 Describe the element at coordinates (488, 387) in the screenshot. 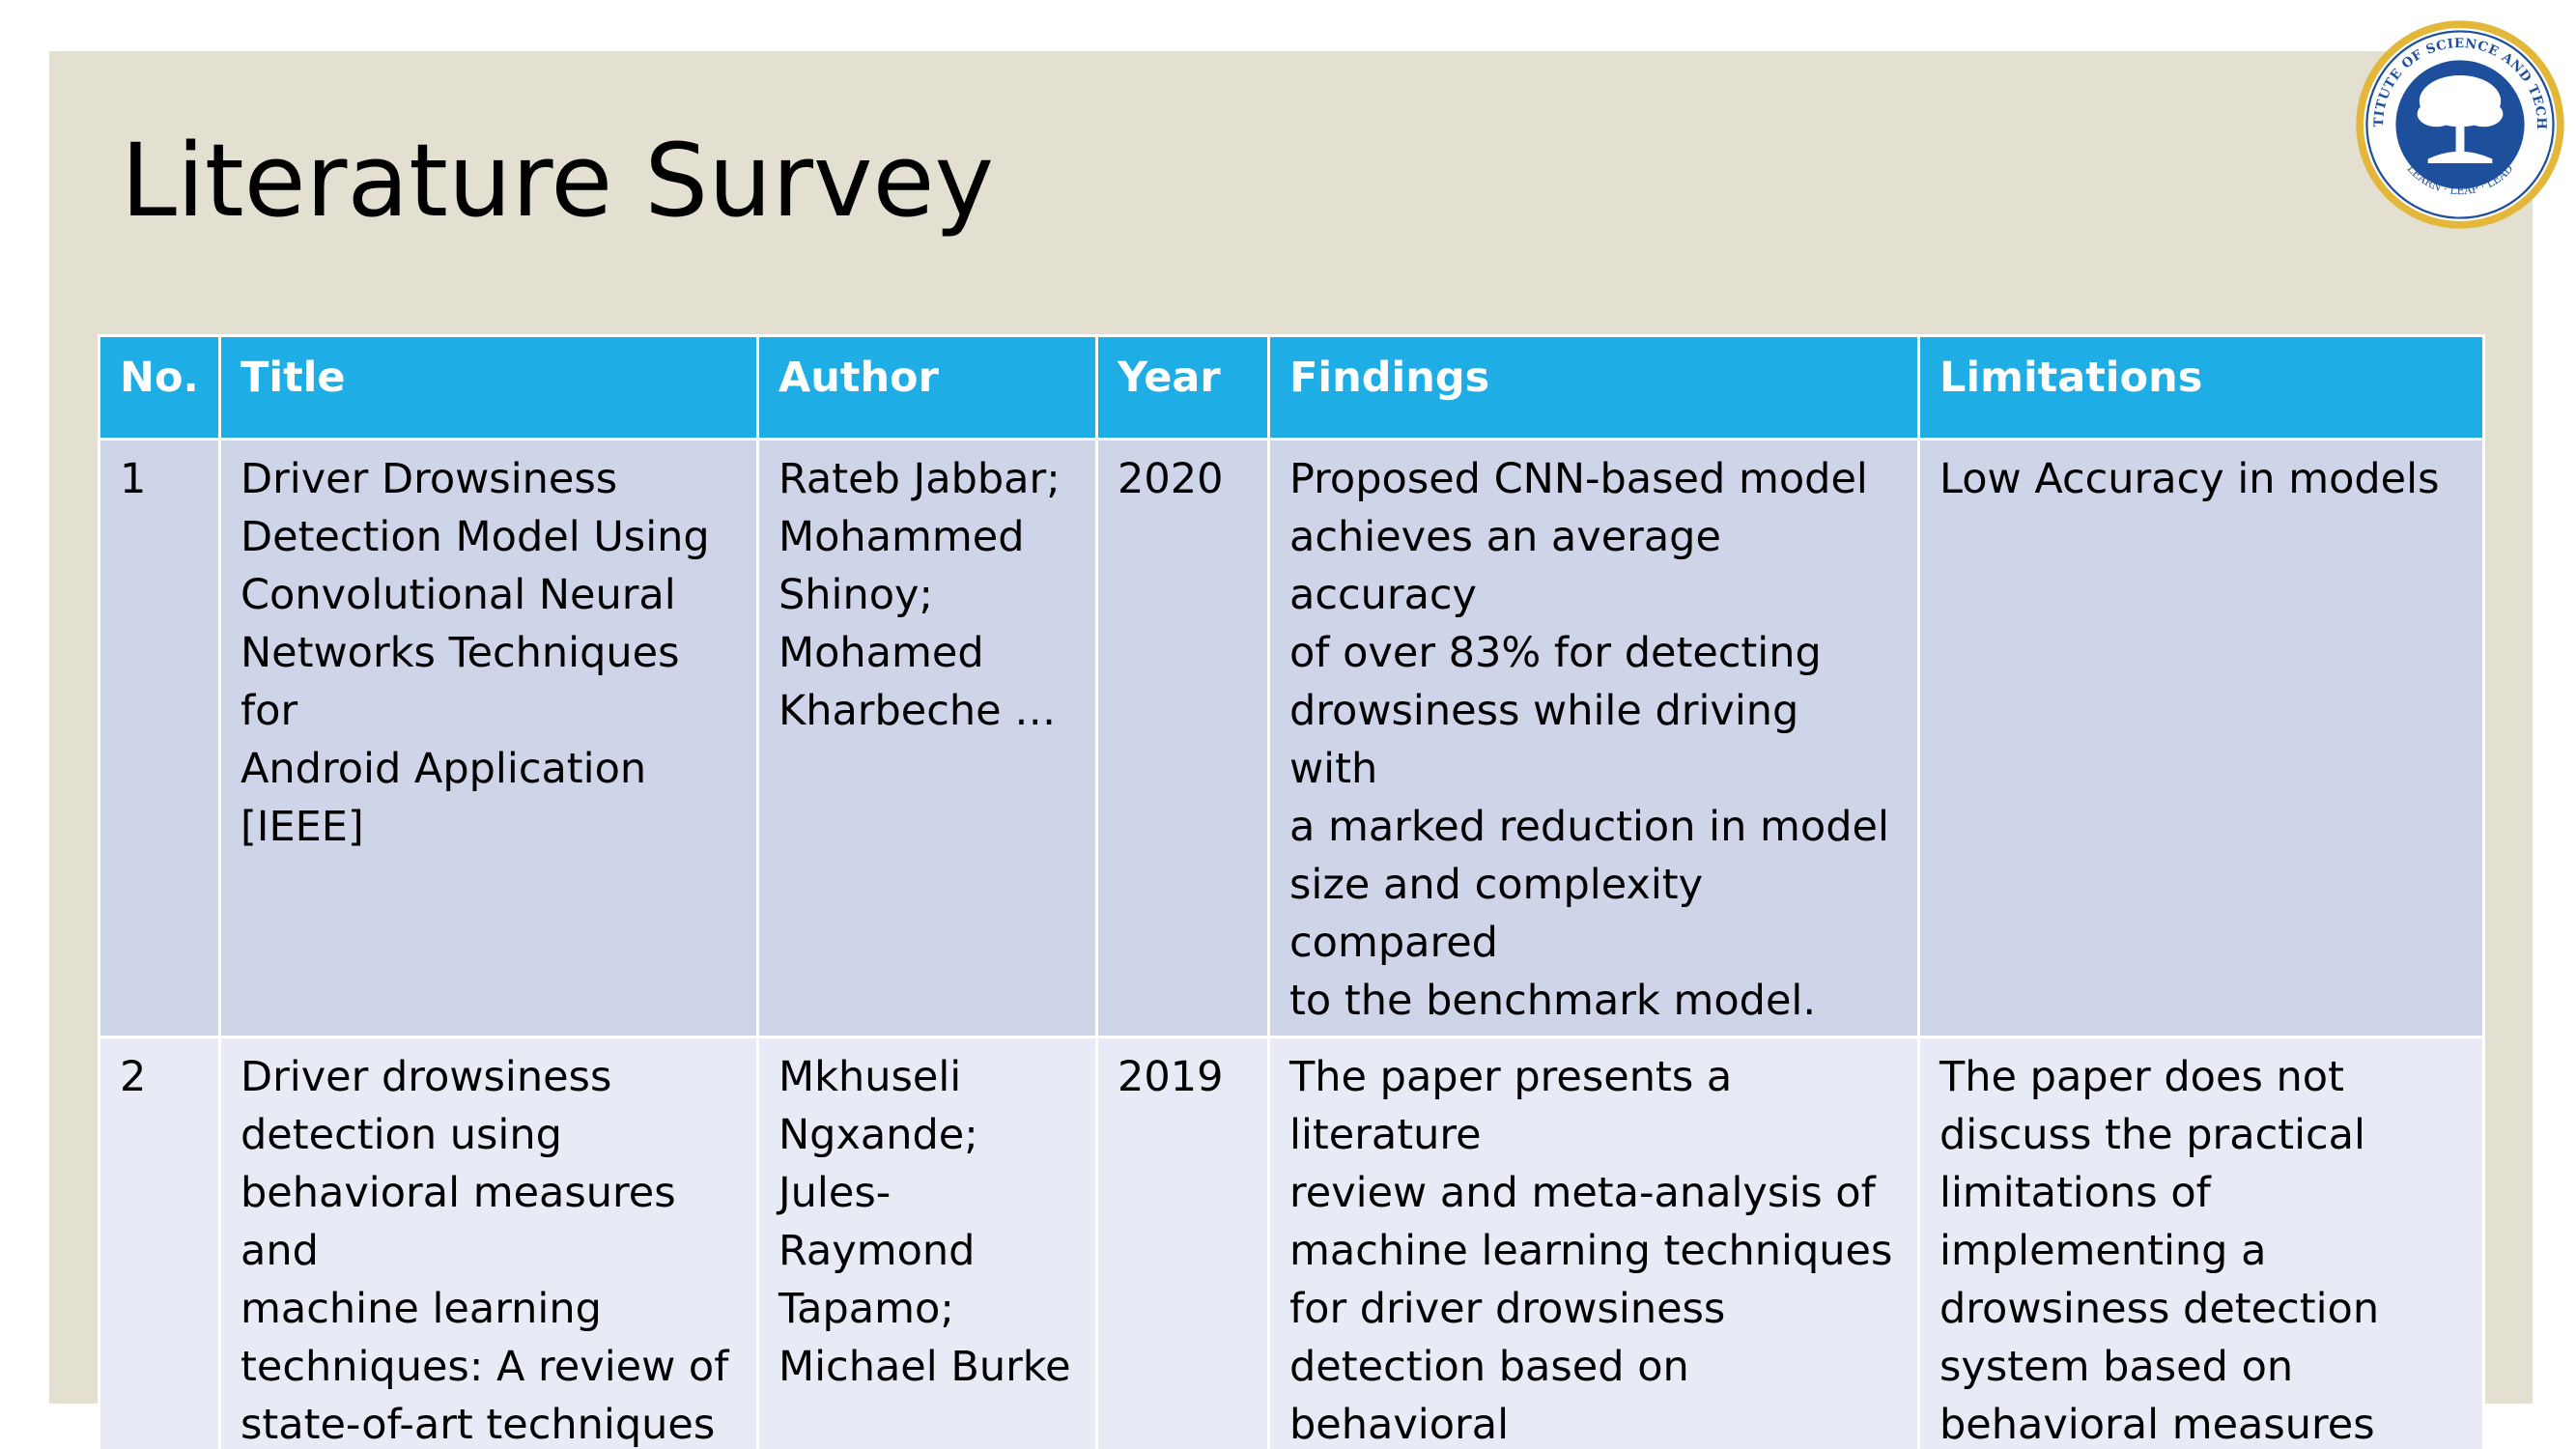

I see `header-title: Title` at that location.